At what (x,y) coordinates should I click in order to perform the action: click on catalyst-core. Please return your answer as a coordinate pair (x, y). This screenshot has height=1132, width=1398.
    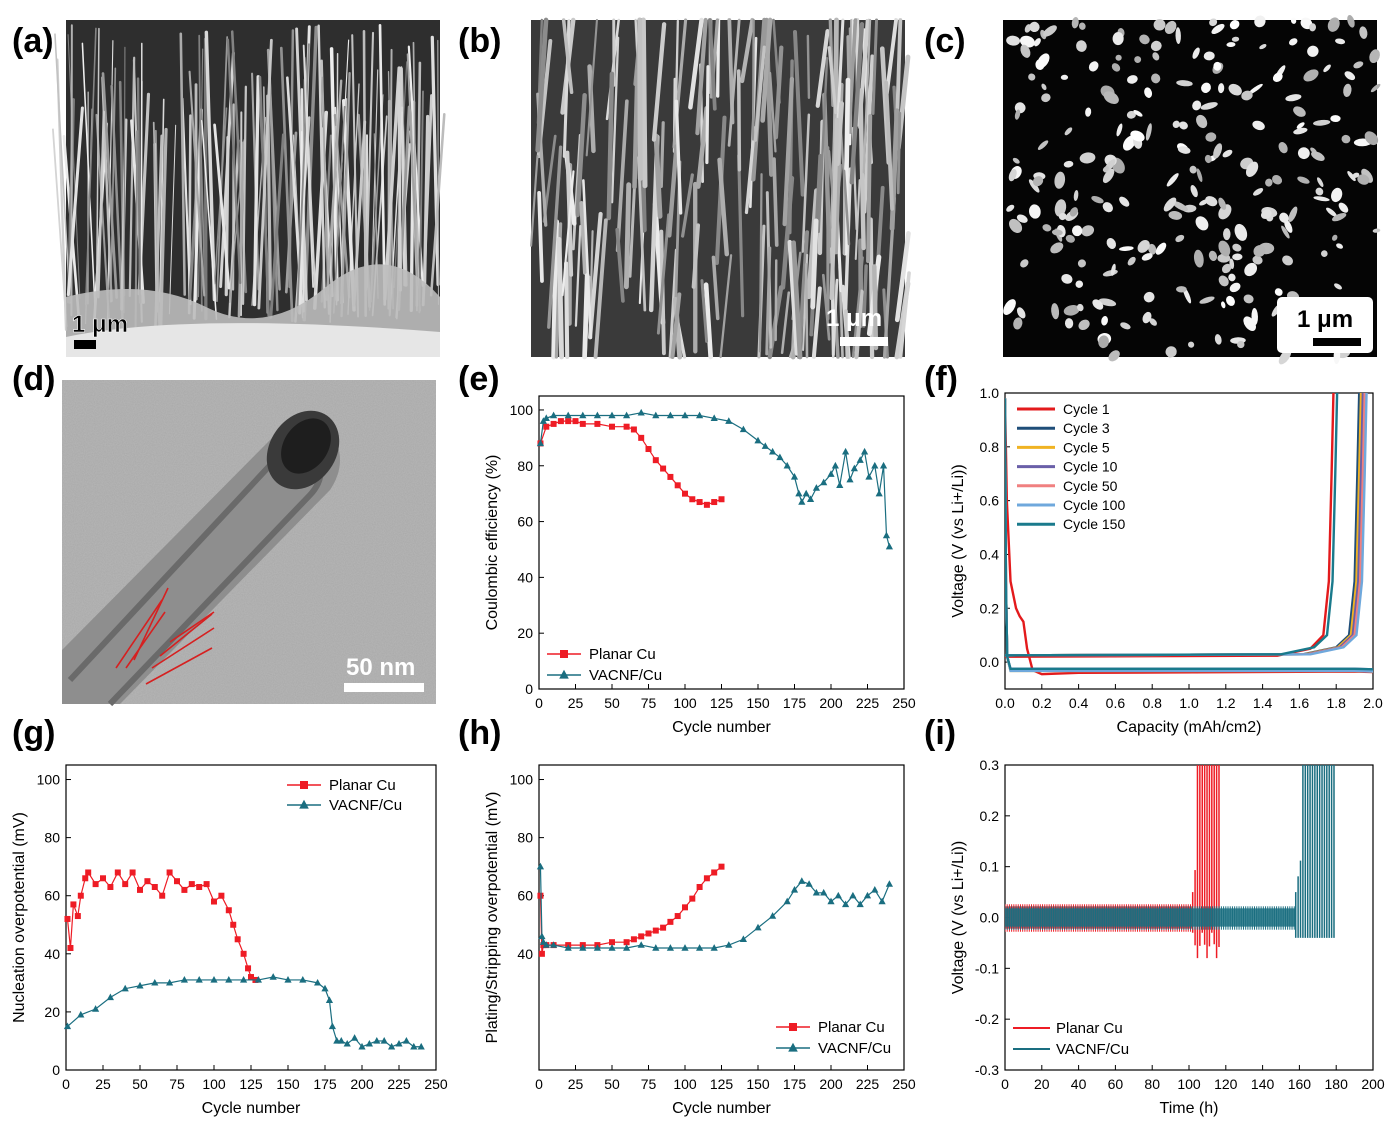
    Looking at the image, I should click on (306, 446).